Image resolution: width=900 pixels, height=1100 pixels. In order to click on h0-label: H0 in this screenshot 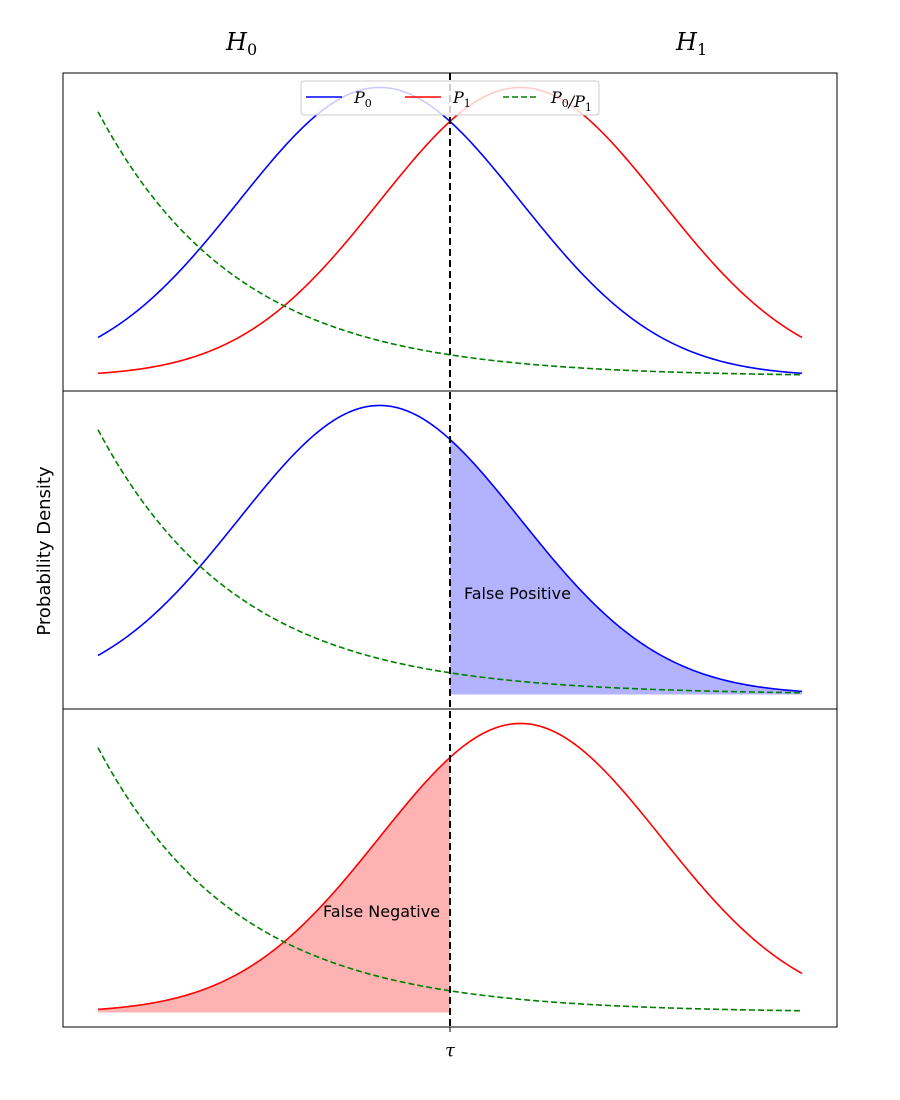, I will do `click(241, 43)`.